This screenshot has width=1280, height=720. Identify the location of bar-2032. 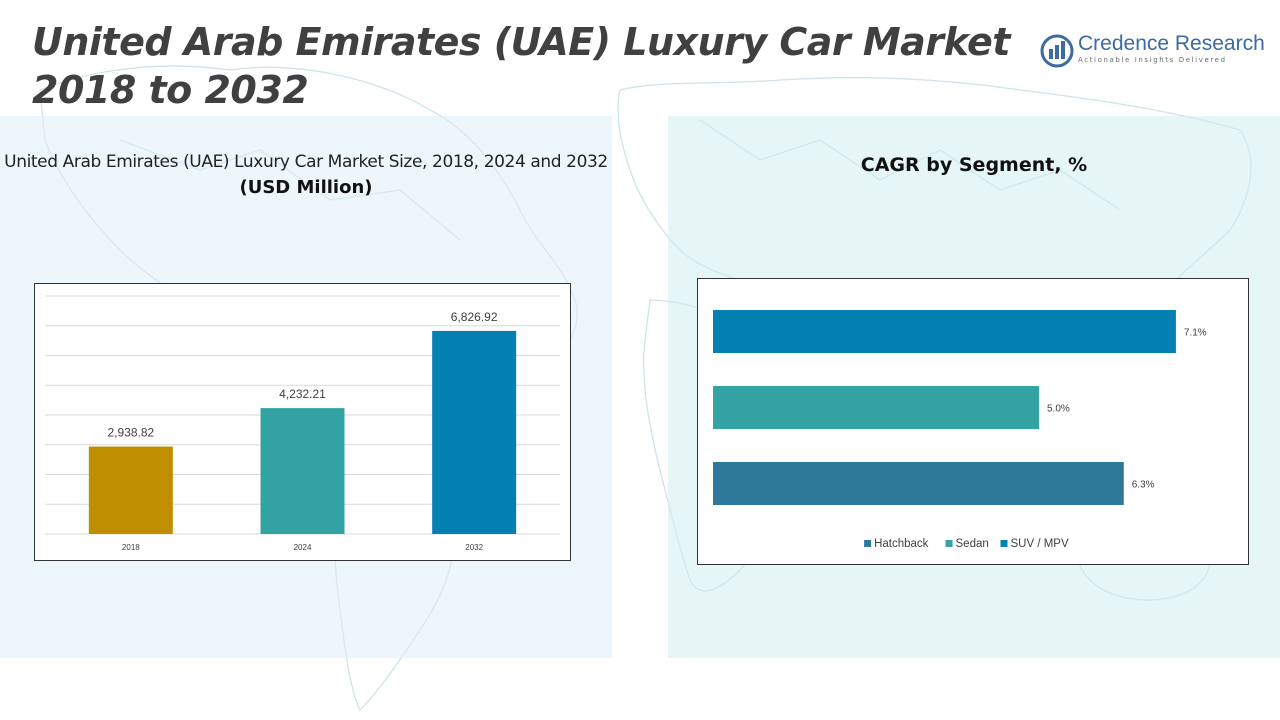
(474, 432).